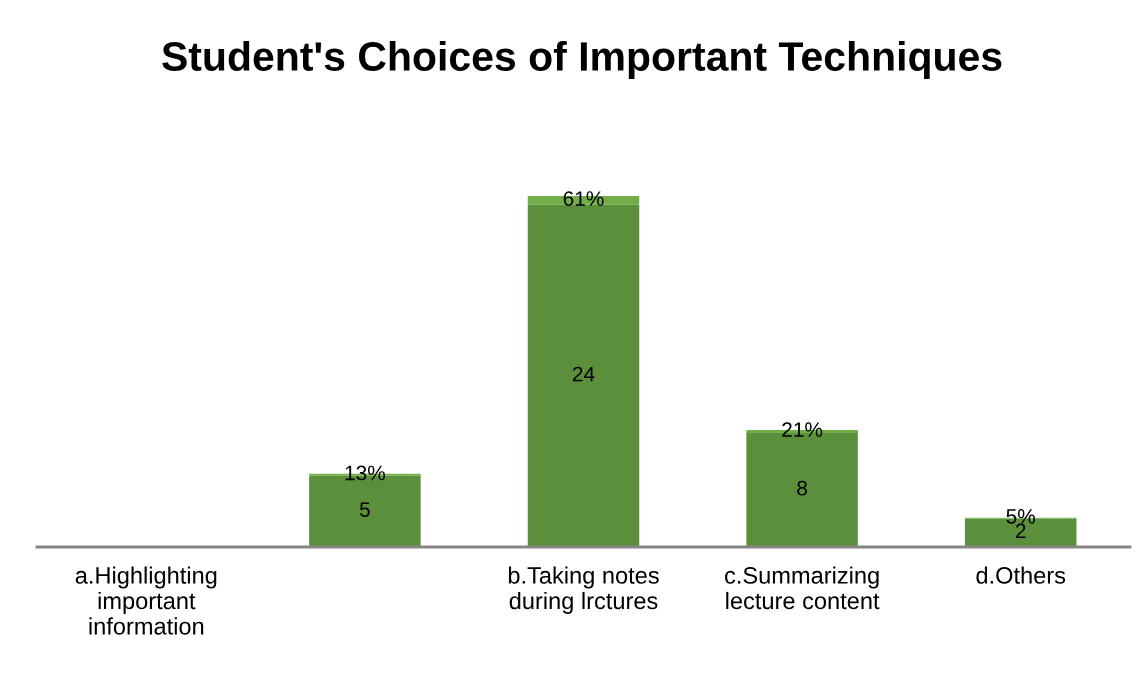 The image size is (1147, 673). Describe the element at coordinates (1021, 575) in the screenshot. I see `x-tick-label: d.Others` at that location.